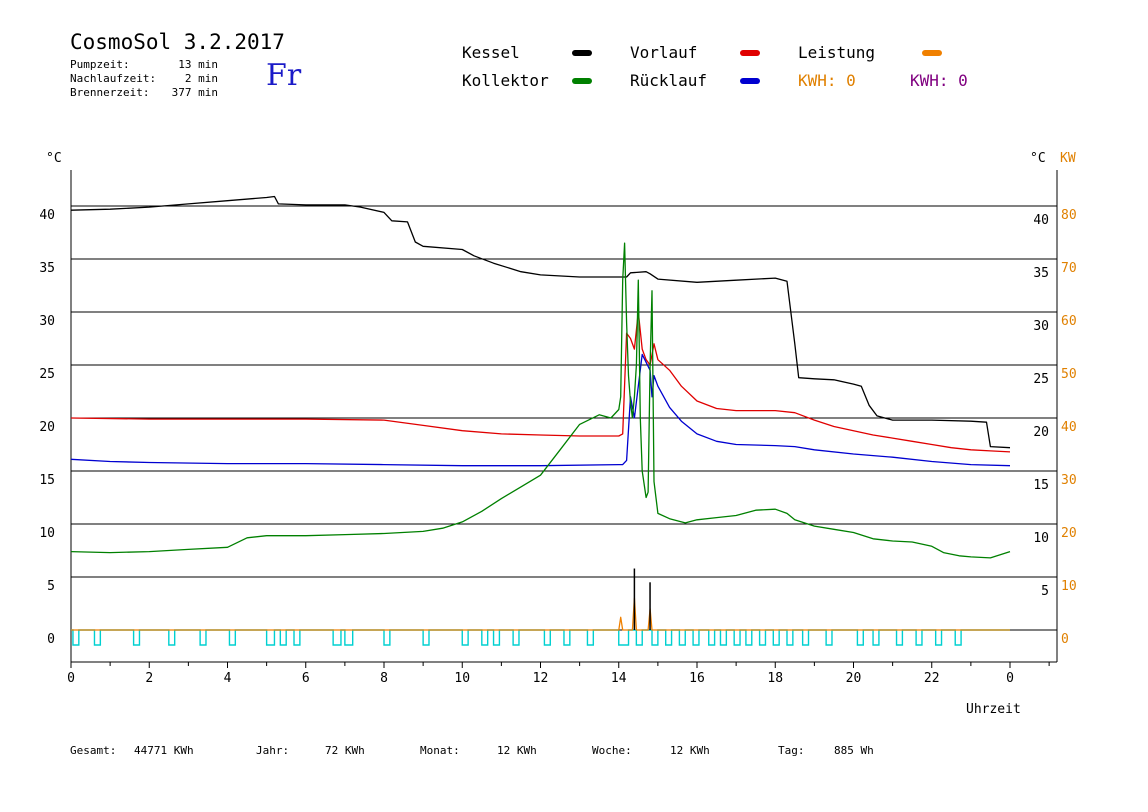 The image size is (1148, 812). Describe the element at coordinates (198, 64) in the screenshot. I see `pump-time-value: 13 min` at that location.